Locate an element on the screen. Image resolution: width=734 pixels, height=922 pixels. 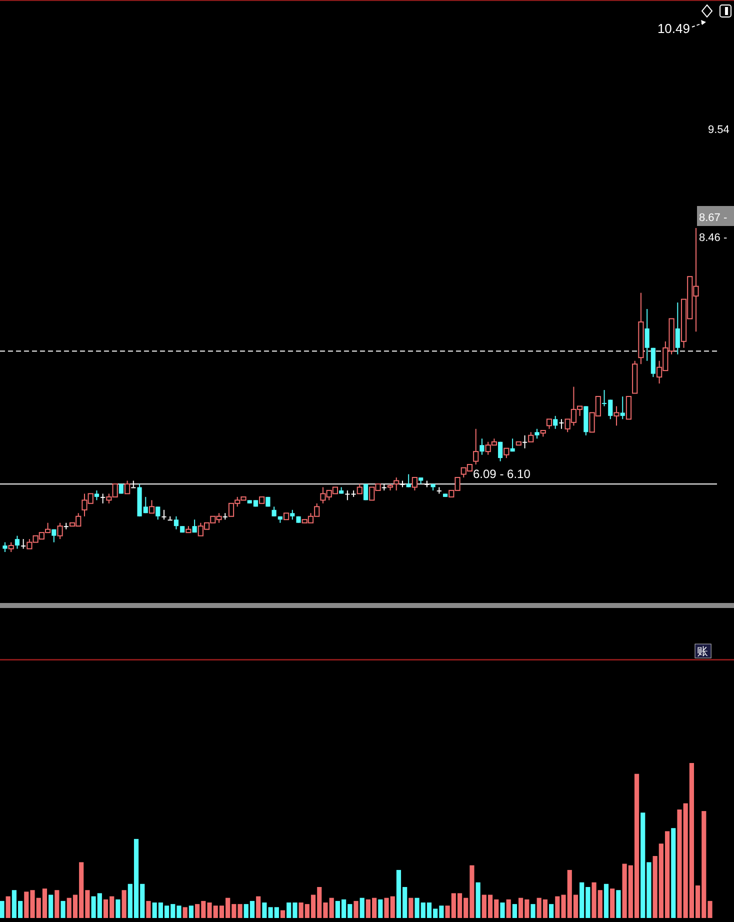
text: 账 is located at coordinates (702, 652).